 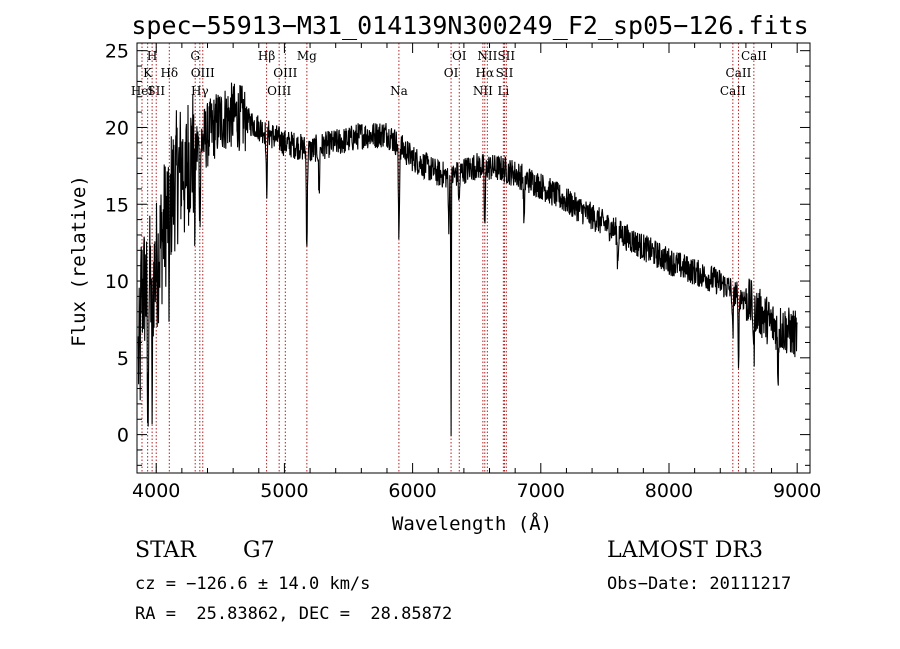 What do you see at coordinates (307, 56) in the screenshot?
I see `spectral-line-label: Mg` at bounding box center [307, 56].